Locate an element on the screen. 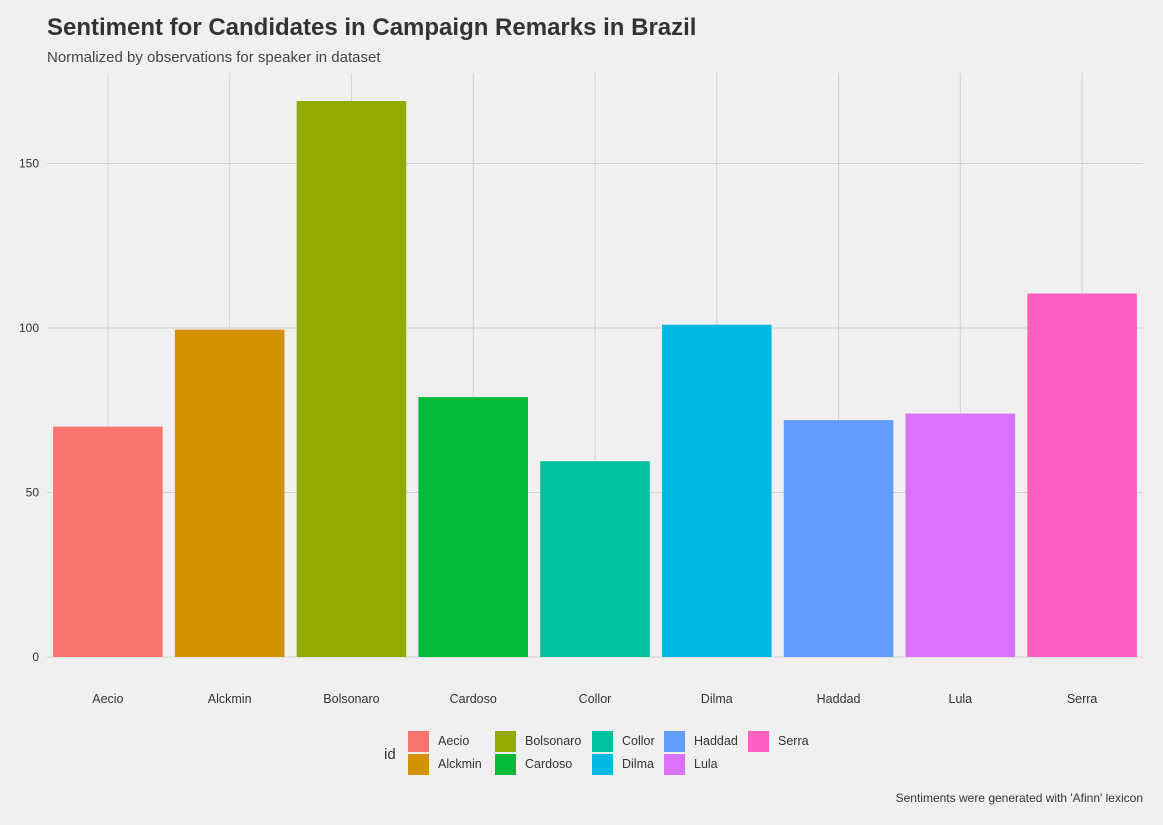  y-tick-label: 150 is located at coordinates (29, 164).